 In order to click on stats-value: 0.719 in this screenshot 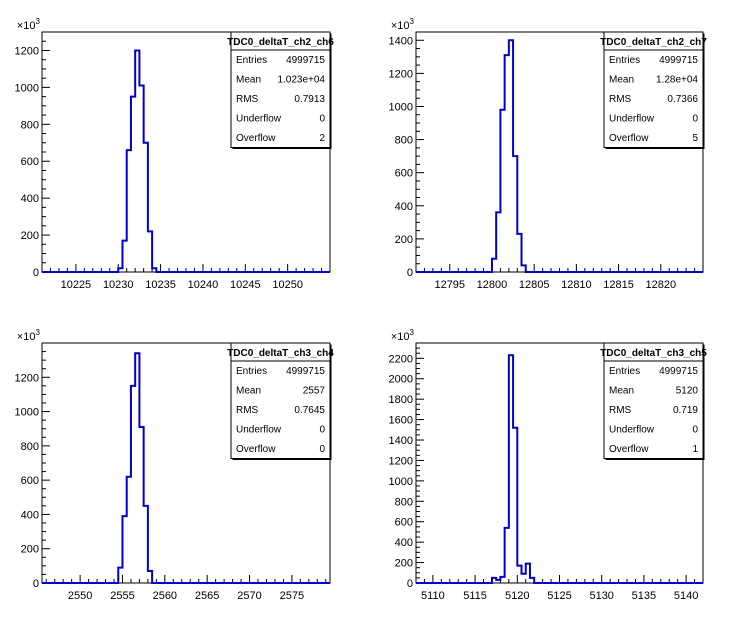, I will do `click(685, 410)`.